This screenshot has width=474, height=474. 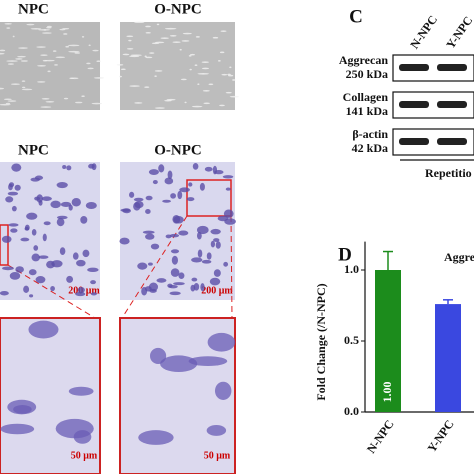 I want to click on x-tick-label: Y-NPC, so click(x=440, y=436).